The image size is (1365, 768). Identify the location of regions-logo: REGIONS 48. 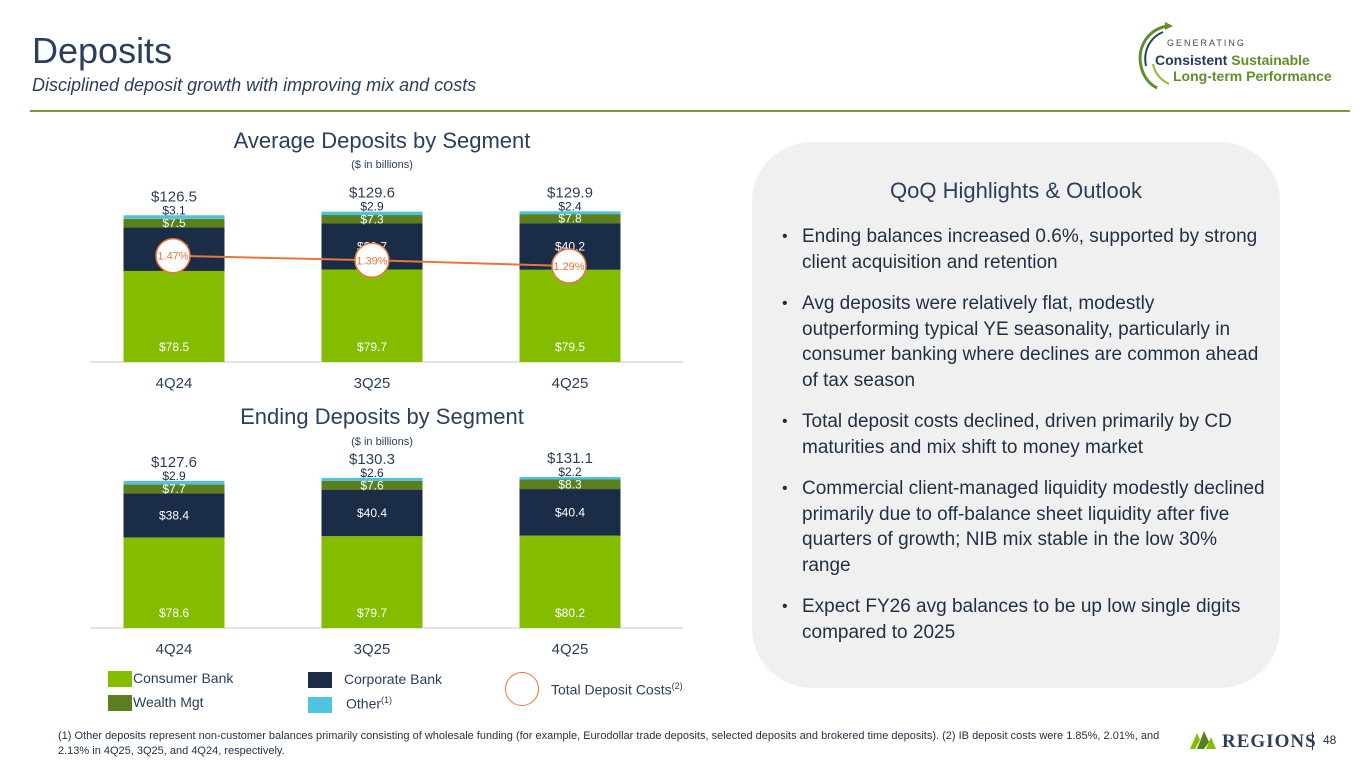
(1268, 740).